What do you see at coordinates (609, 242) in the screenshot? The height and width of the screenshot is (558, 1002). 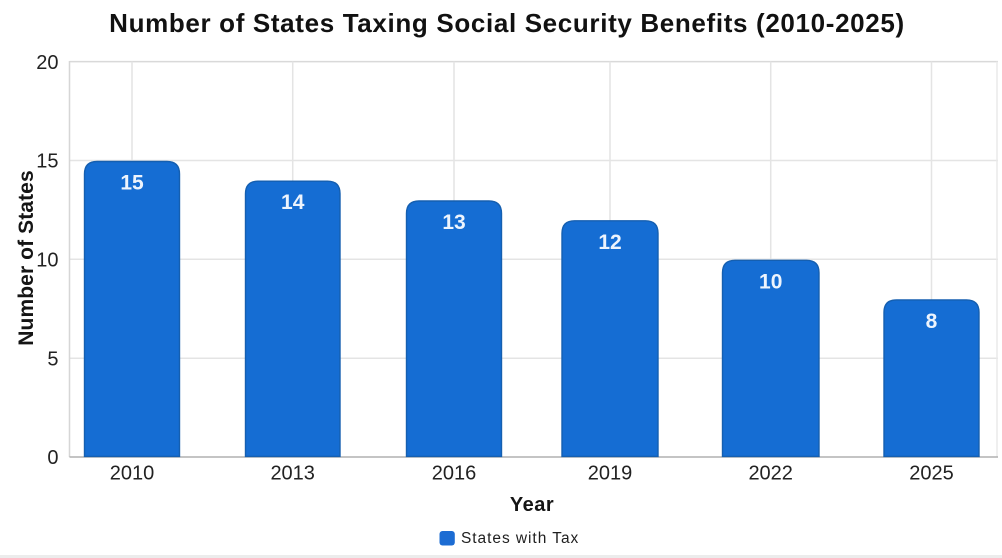 I see `svg-text: 12` at bounding box center [609, 242].